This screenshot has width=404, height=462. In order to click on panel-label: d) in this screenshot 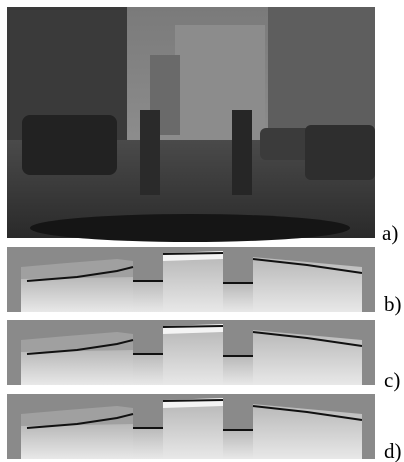, I will do `click(393, 450)`.